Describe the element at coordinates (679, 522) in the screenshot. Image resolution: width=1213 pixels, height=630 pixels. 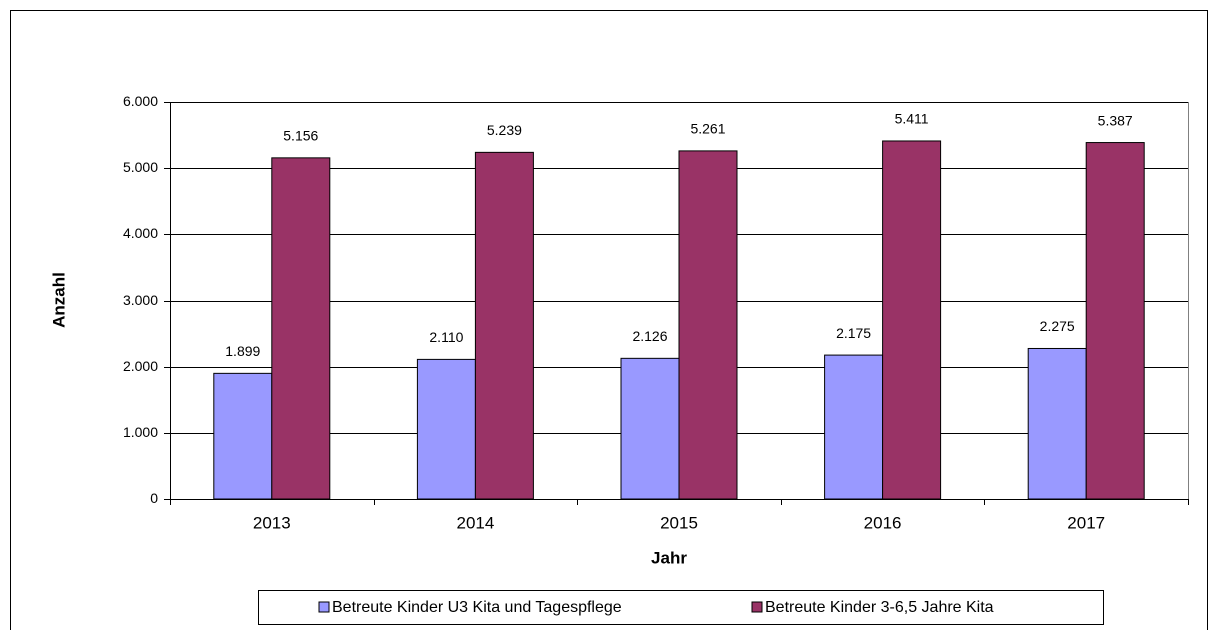
I see `x-tick-label: 2015` at that location.